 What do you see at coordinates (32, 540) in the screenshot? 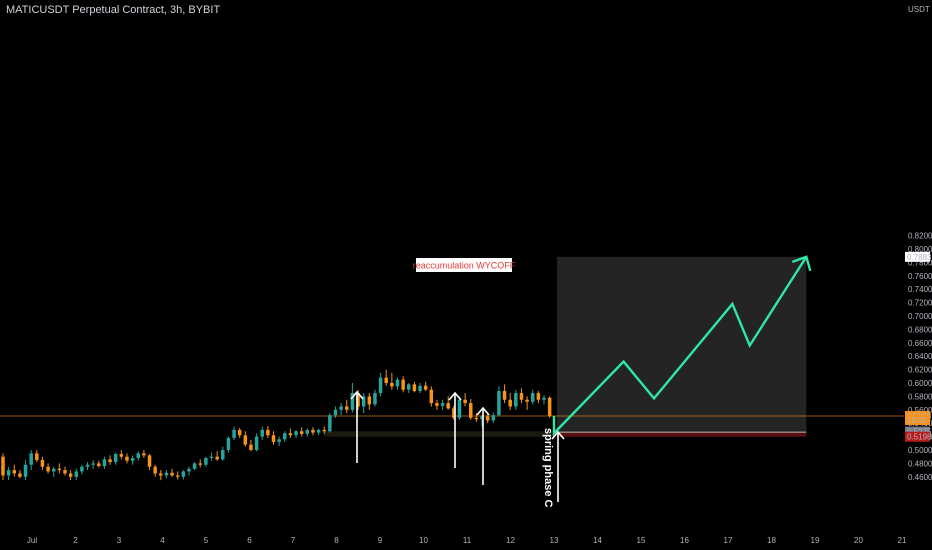
I see `time-tick-label: Jul` at bounding box center [32, 540].